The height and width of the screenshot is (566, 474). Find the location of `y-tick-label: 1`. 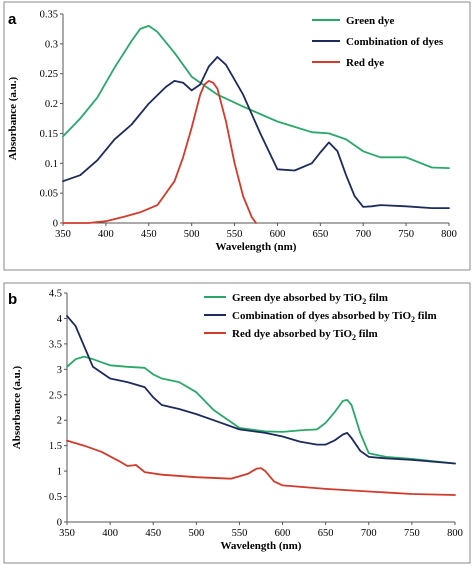

y-tick-label: 1 is located at coordinates (59, 472).